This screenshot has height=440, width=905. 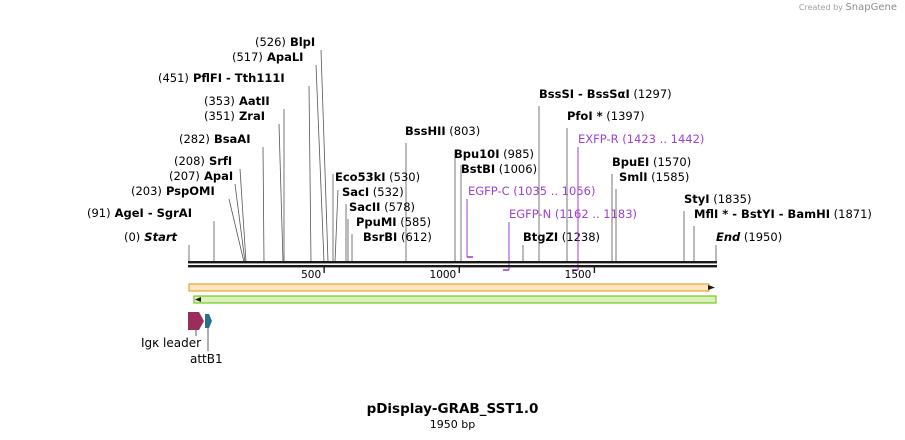 What do you see at coordinates (172, 331) in the screenshot?
I see `feature-igk-leader: Igκ leader` at bounding box center [172, 331].